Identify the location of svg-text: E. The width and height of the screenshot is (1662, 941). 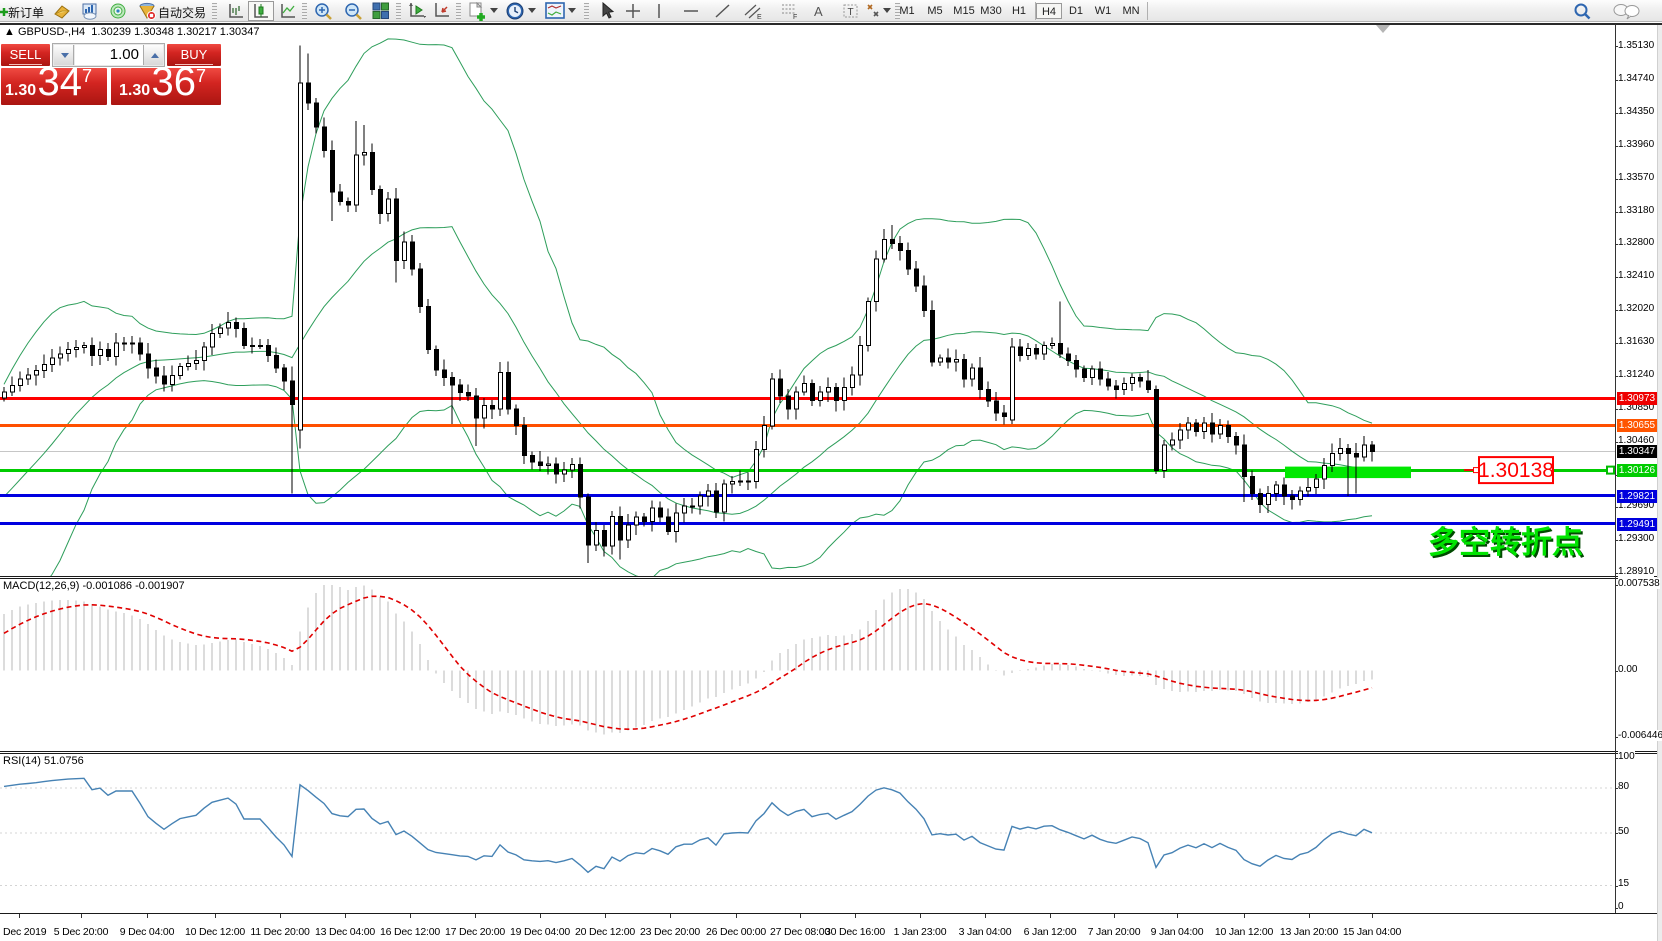
(759, 17).